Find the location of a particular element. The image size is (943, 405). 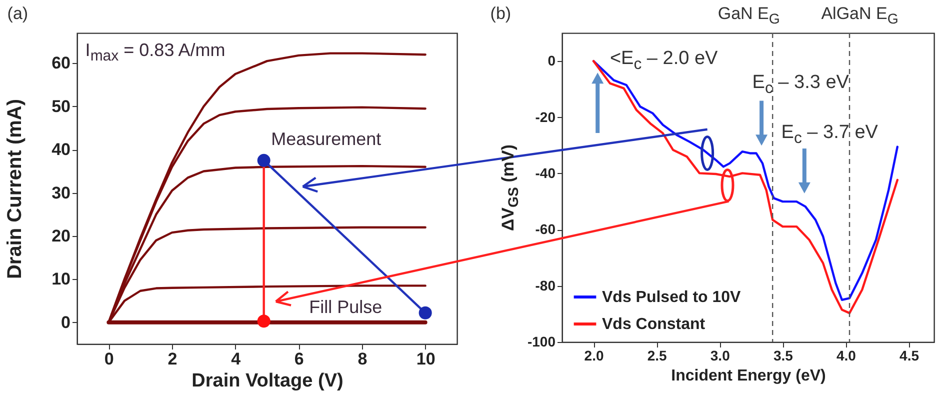

x-tick-label: 8 is located at coordinates (363, 359).